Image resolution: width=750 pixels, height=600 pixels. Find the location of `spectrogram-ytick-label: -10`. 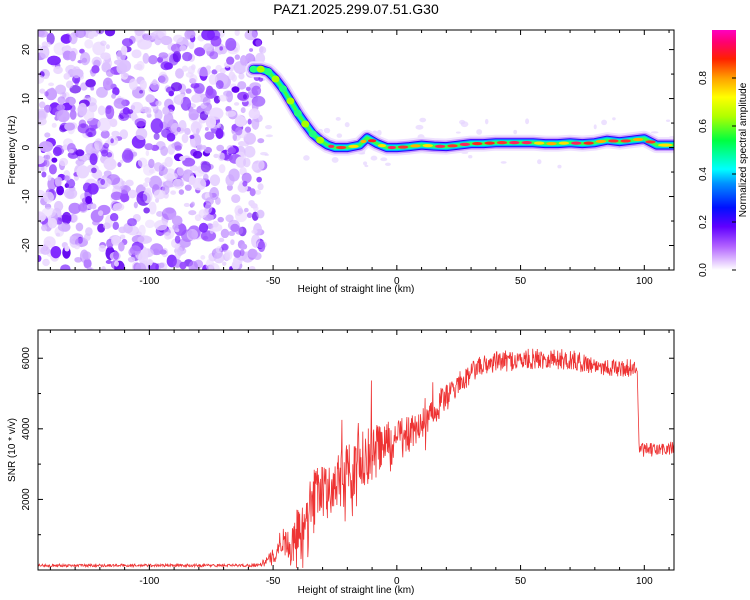

spectrogram-ytick-label: -10 is located at coordinates (26, 196).